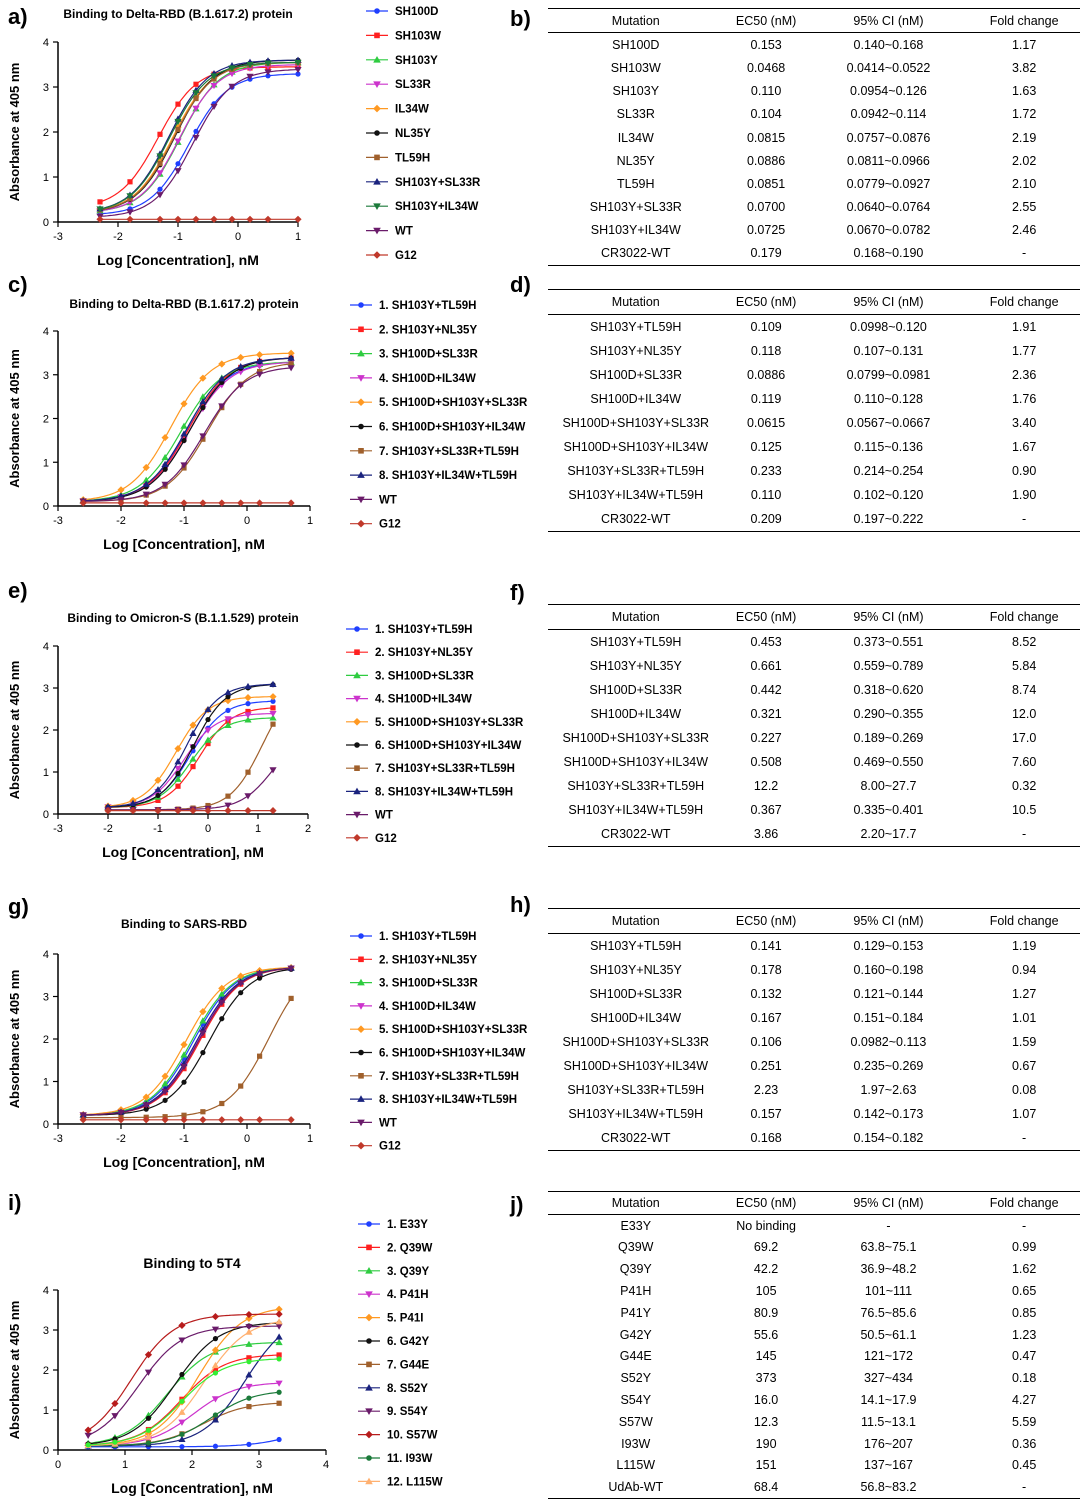  What do you see at coordinates (1024, 786) in the screenshot?
I see `table-cell: 0.32` at bounding box center [1024, 786].